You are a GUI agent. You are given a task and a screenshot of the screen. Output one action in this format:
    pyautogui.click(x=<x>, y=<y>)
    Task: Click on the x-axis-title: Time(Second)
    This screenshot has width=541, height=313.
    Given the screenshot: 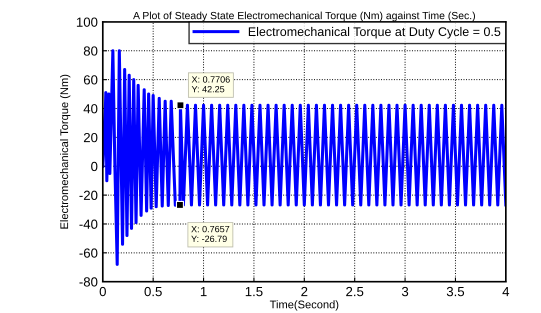 What is the action you would take?
    pyautogui.click(x=304, y=305)
    